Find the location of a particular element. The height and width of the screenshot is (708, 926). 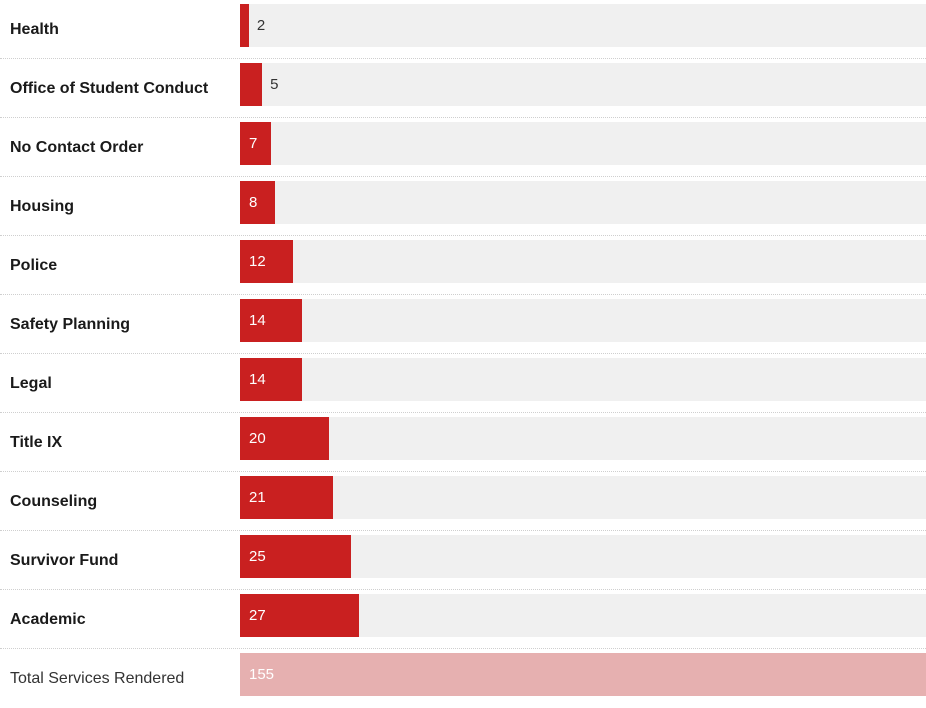

value-label: 8 is located at coordinates (253, 202).